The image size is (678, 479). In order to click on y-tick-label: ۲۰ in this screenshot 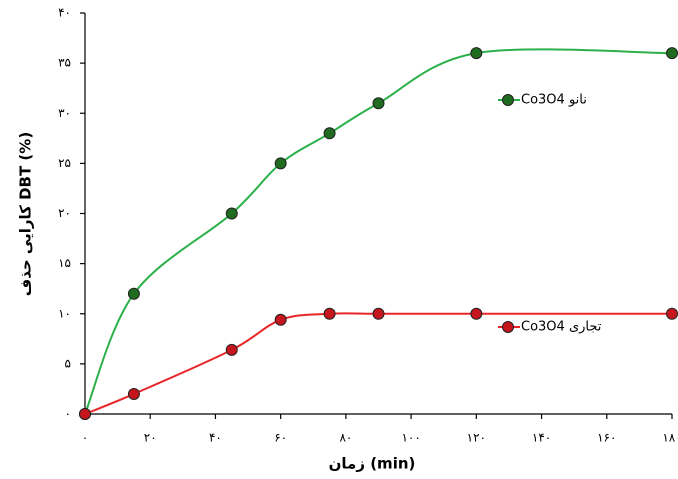, I will do `click(64, 213)`.